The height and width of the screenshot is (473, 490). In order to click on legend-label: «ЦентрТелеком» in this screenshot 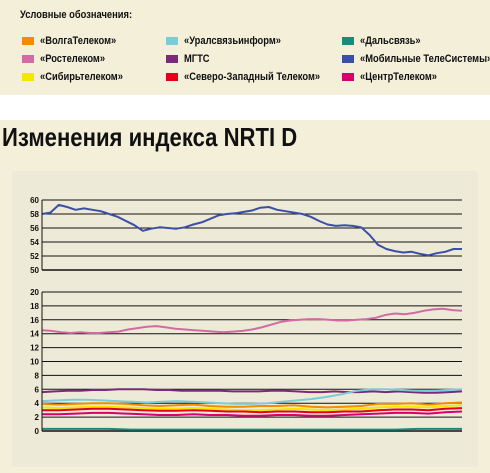, I will do `click(399, 77)`.